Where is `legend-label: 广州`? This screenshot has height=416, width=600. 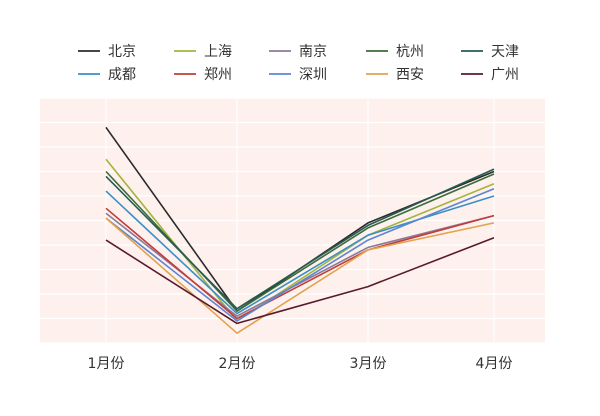
legend-label: 广州 is located at coordinates (505, 75).